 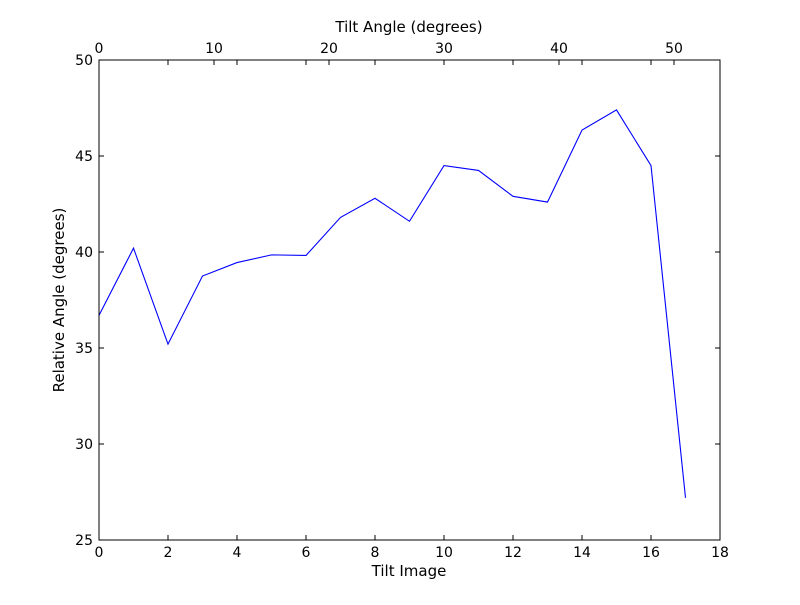 What do you see at coordinates (375, 553) in the screenshot?
I see `x-tick-label: 8` at bounding box center [375, 553].